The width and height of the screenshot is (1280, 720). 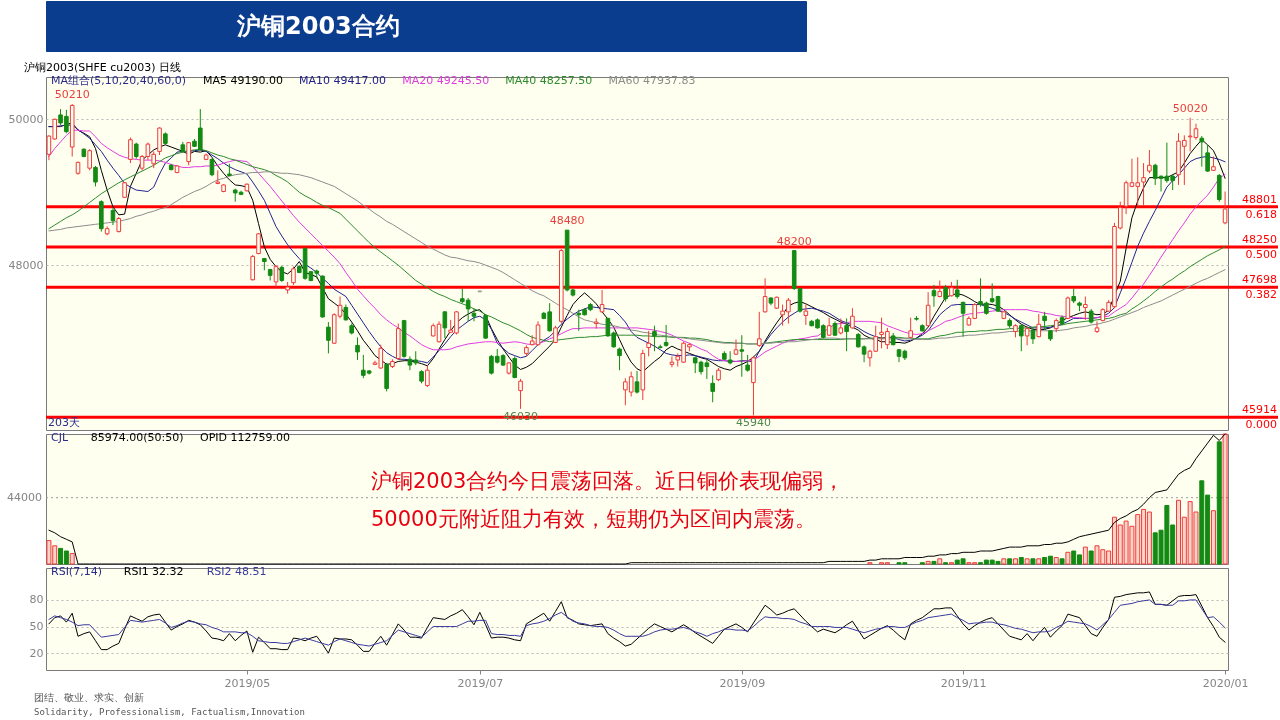 I want to click on text: MA5 49190.00, so click(x=242, y=80).